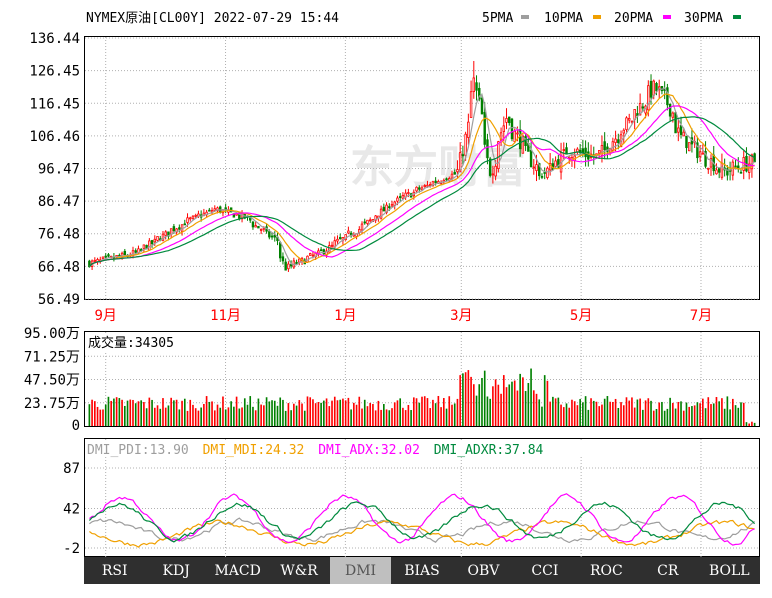  Describe the element at coordinates (729, 570) in the screenshot. I see `tab-boll: BOLL` at that location.